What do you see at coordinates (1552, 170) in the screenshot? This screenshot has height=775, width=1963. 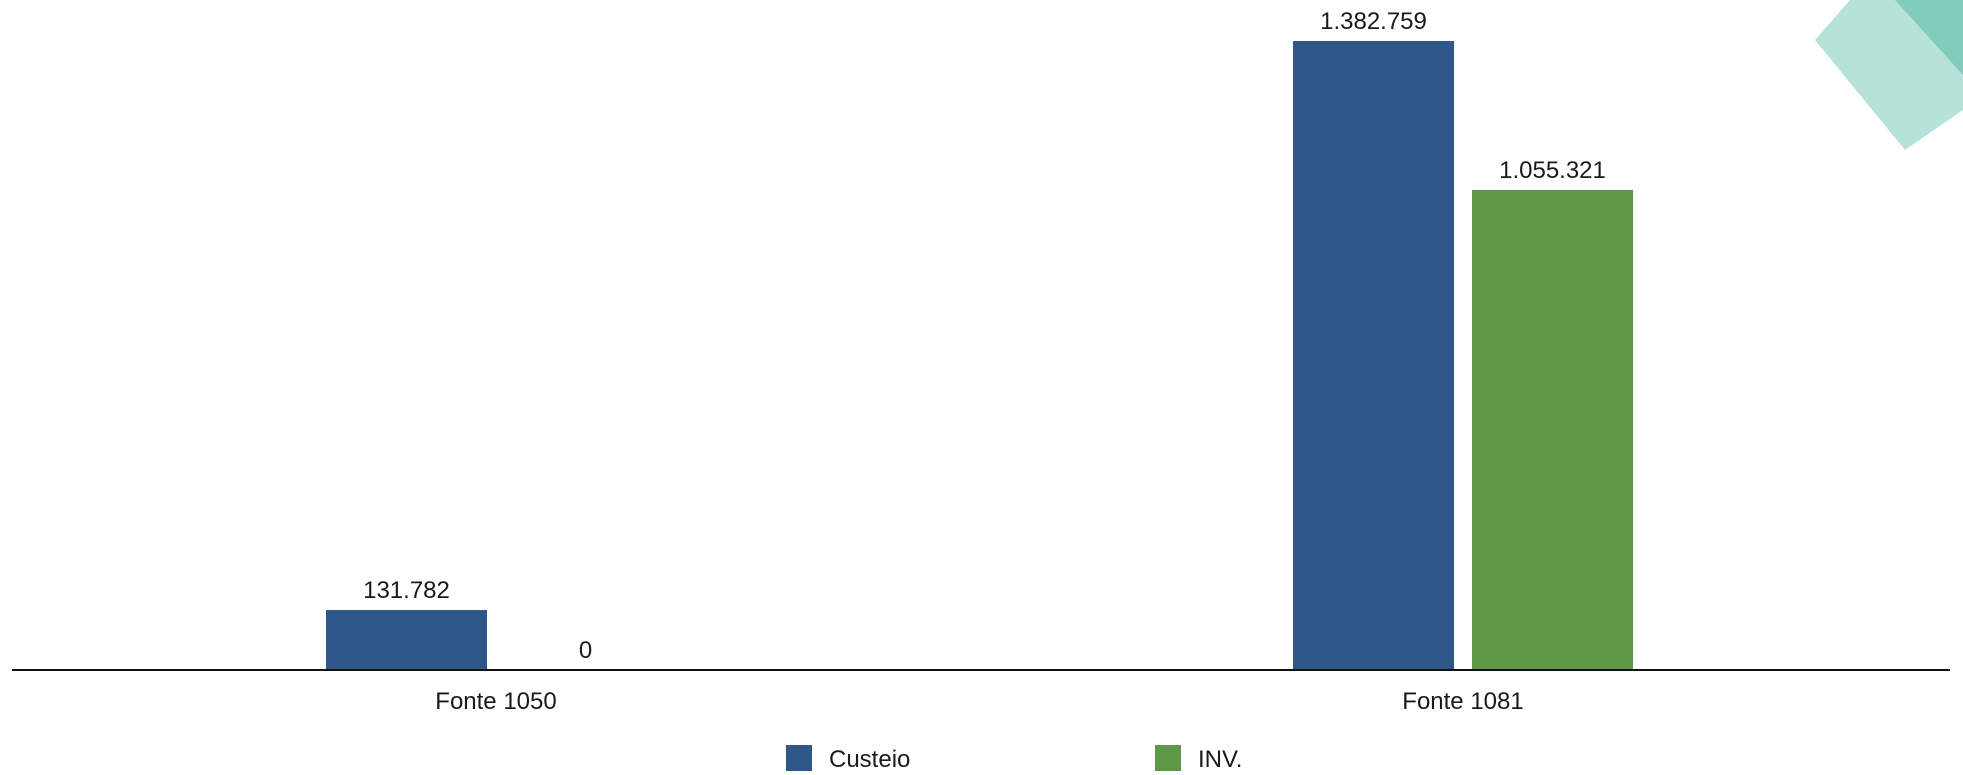 I see `value-label: 1.055.321` at bounding box center [1552, 170].